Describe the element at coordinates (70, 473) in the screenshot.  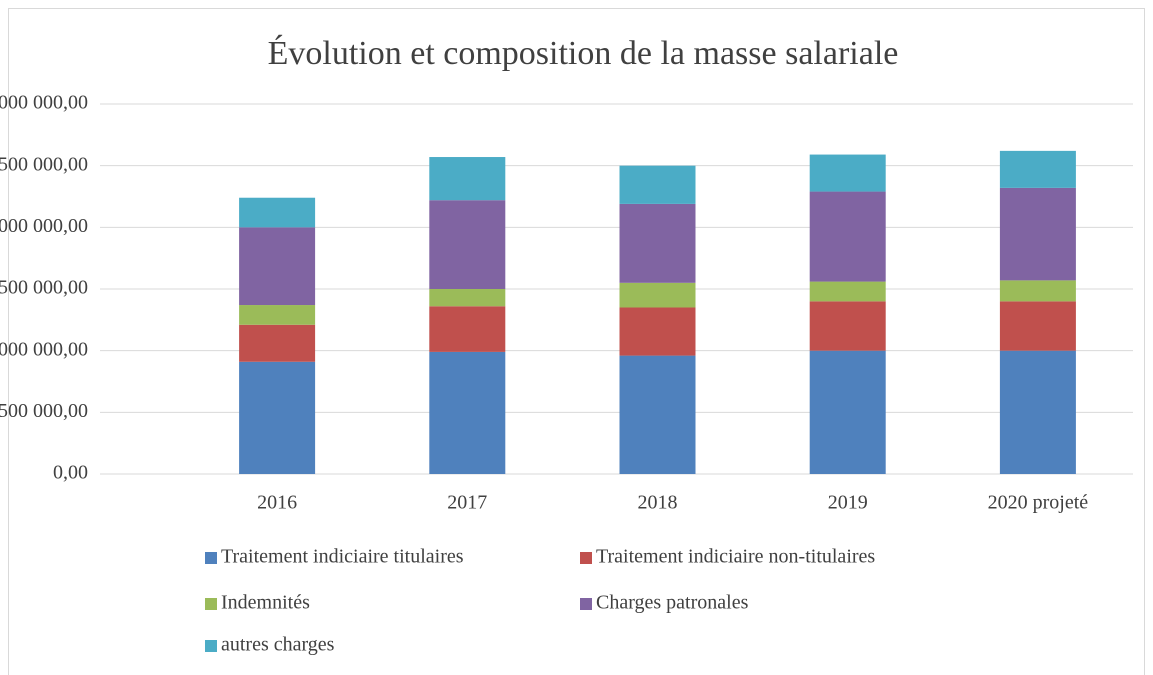
I see `y-tick-label: 0,00` at that location.